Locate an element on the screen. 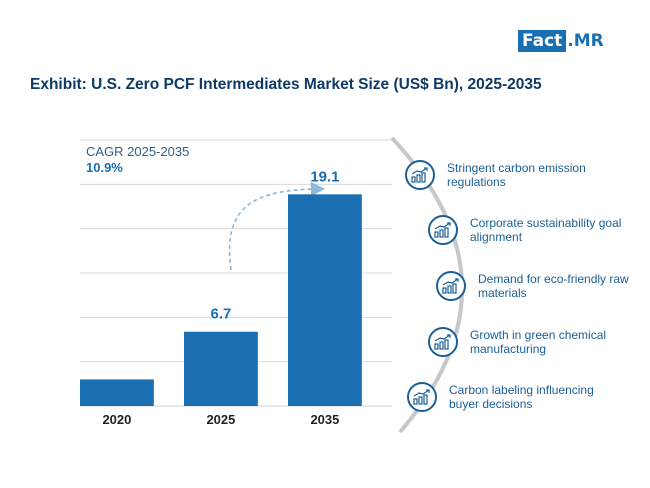  cagr-value: 10.9% is located at coordinates (104, 167).